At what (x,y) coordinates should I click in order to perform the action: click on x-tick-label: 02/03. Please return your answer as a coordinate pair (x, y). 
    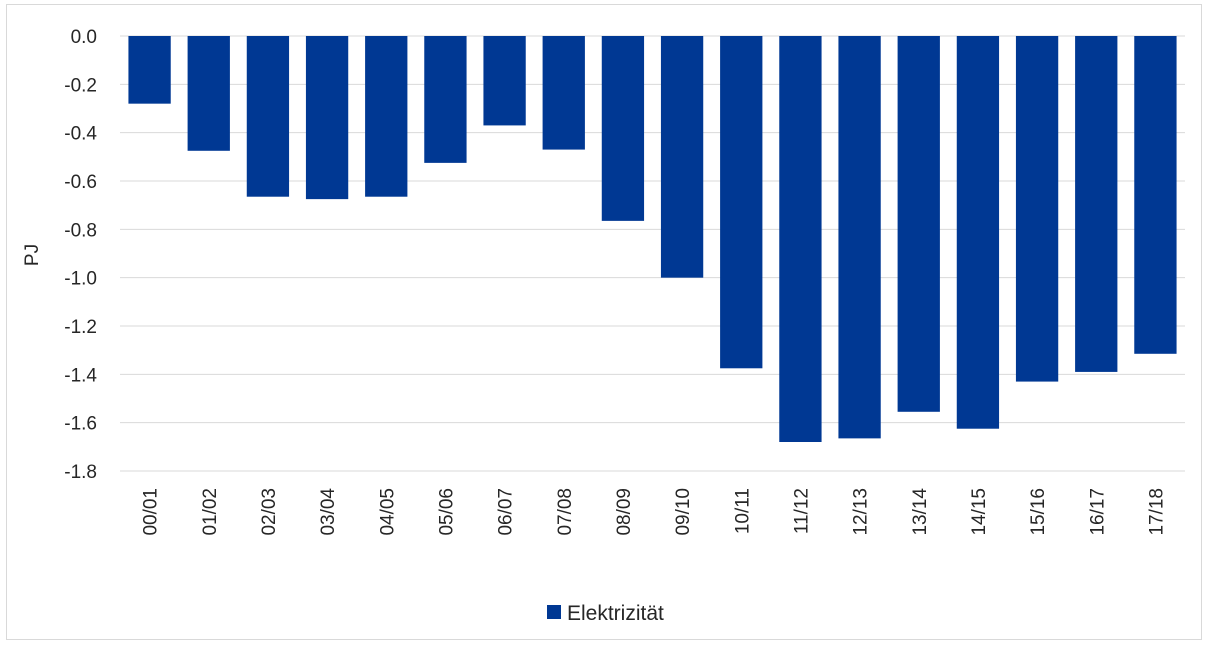
    Looking at the image, I should click on (269, 512).